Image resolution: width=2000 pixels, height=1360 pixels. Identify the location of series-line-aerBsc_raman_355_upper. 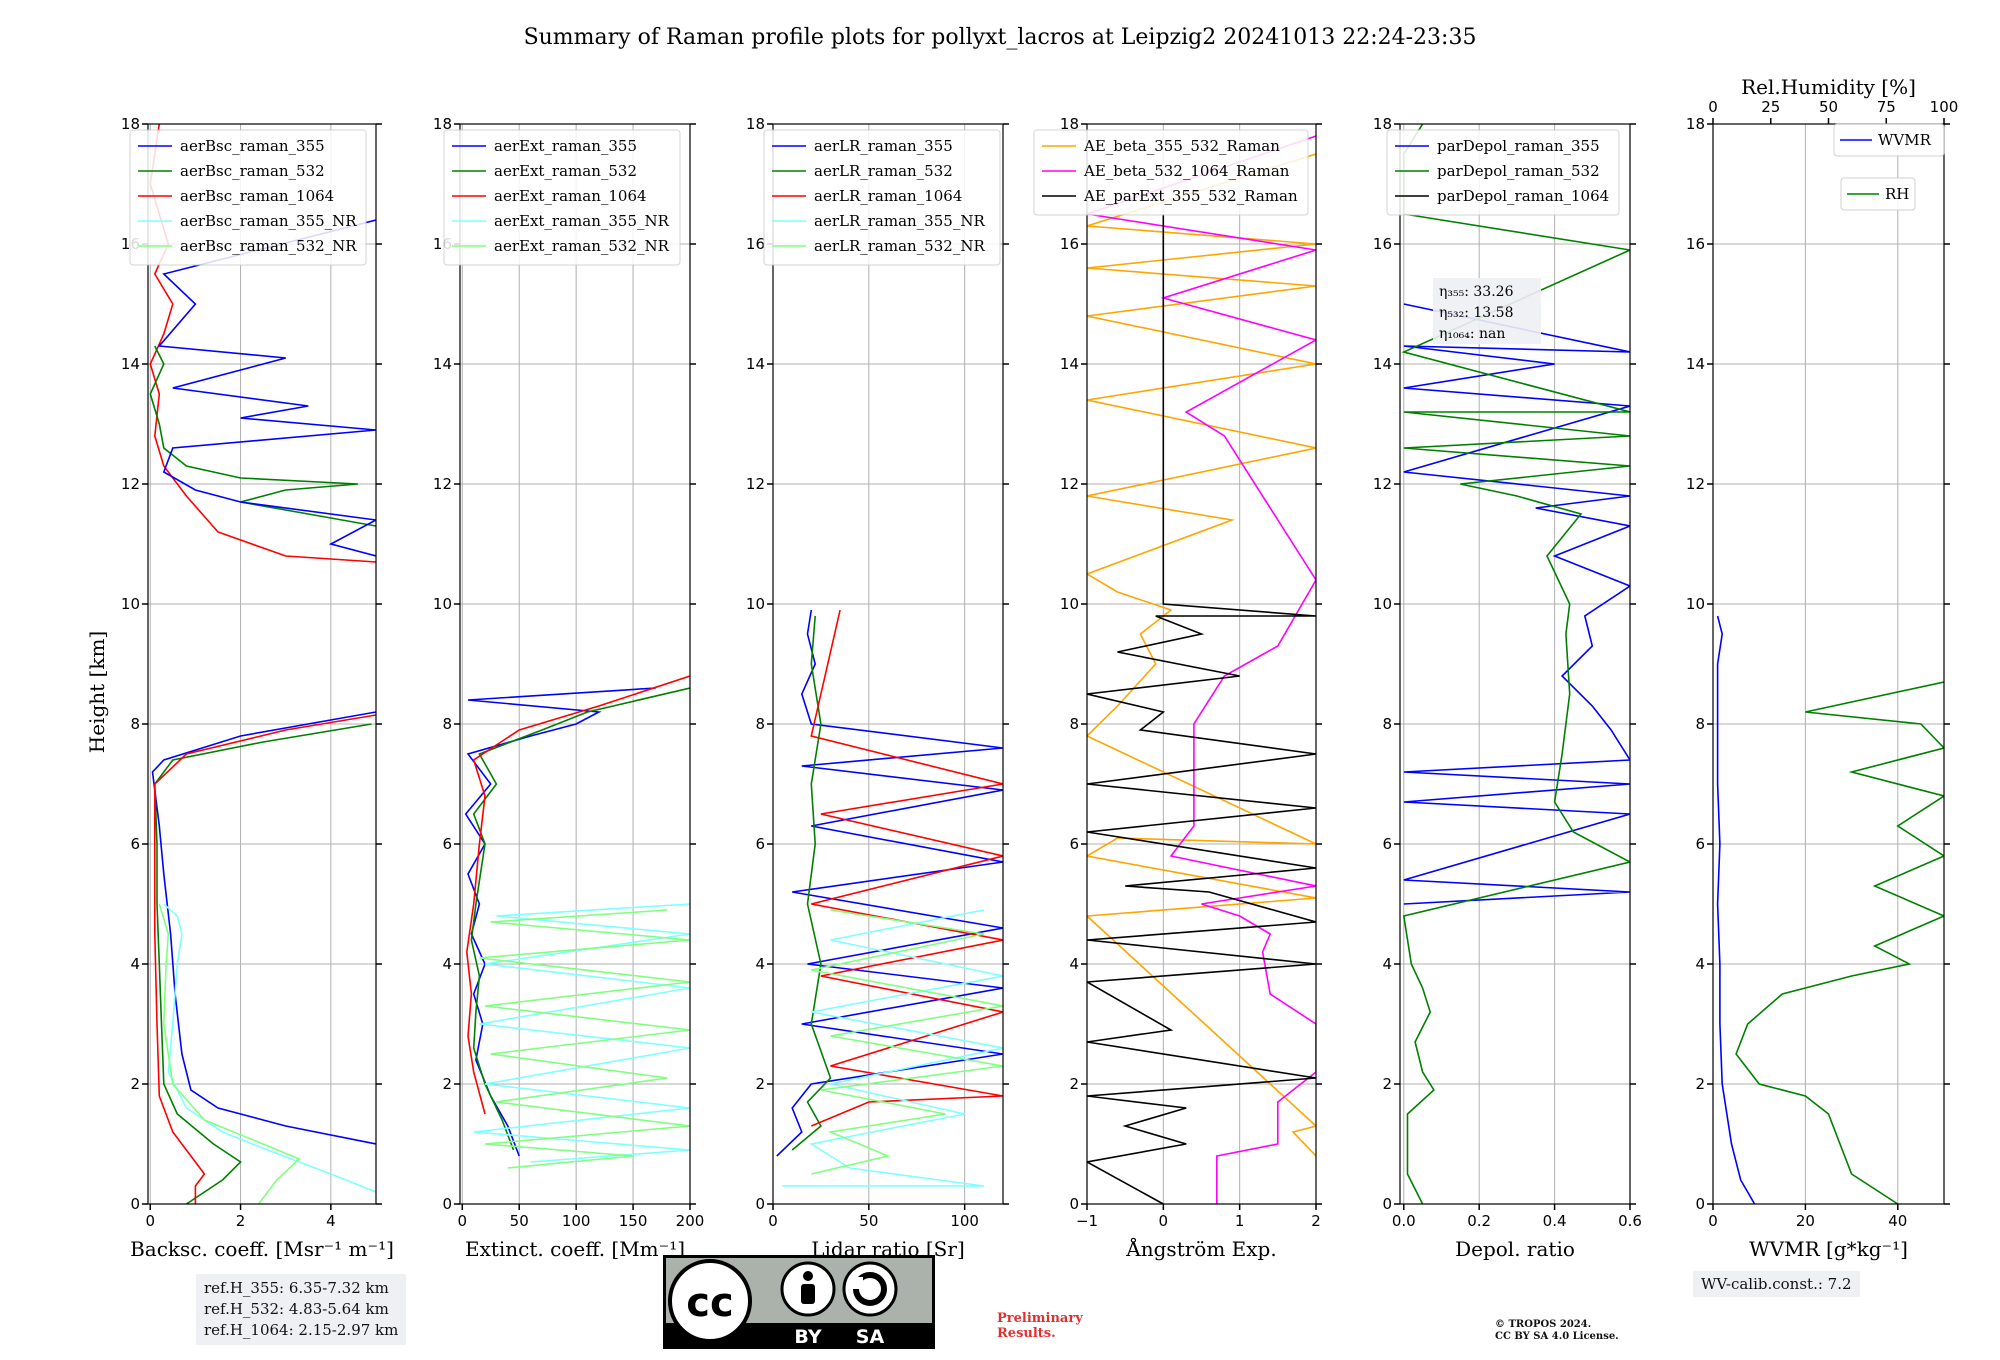
(266, 388).